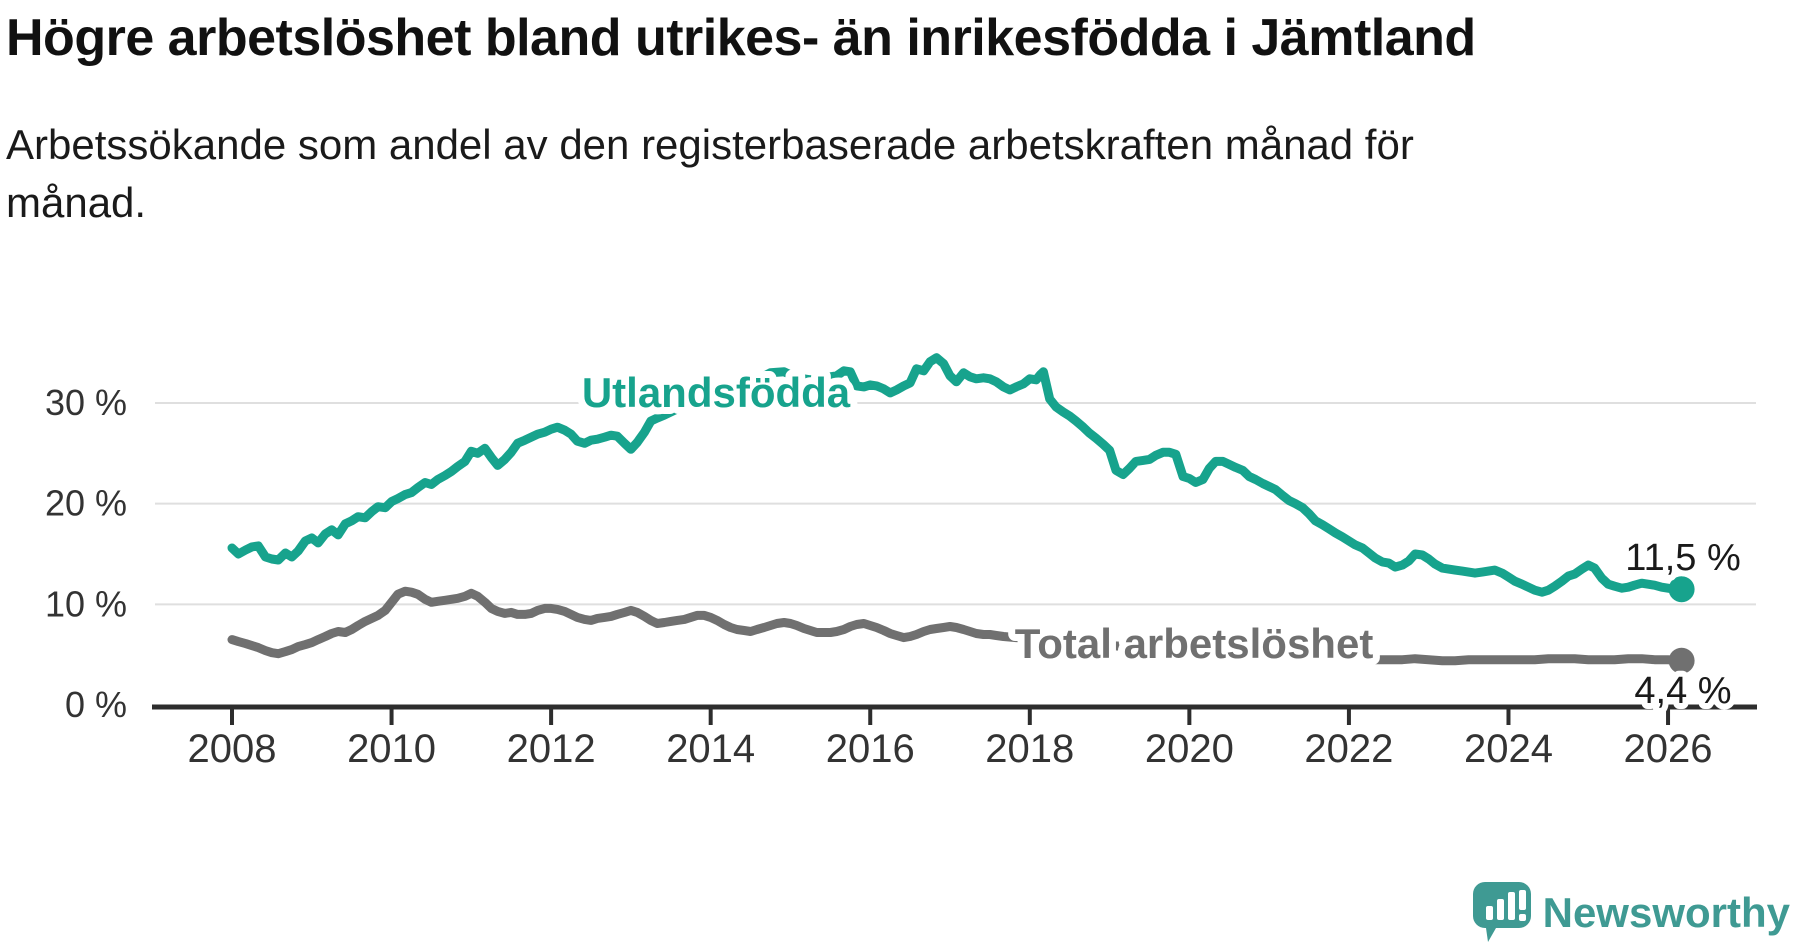 The width and height of the screenshot is (1800, 948). Describe the element at coordinates (1508, 749) in the screenshot. I see `x-tick-label: 2024` at that location.